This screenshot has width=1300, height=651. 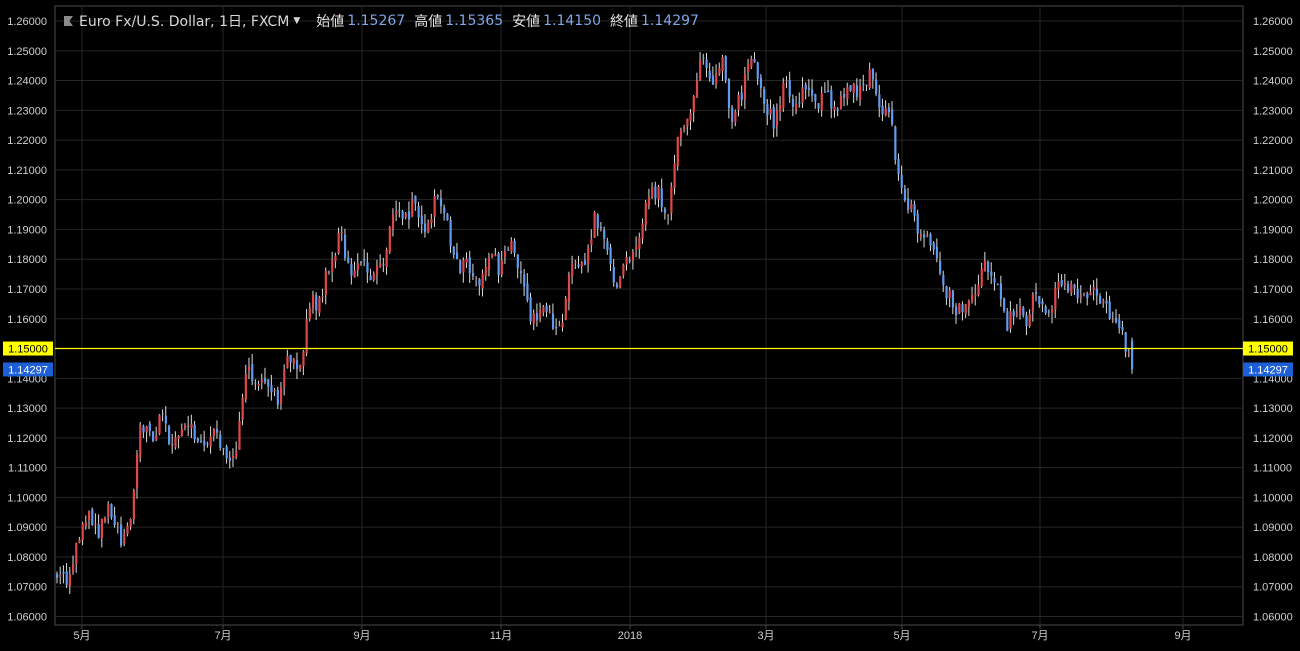 What do you see at coordinates (376, 21) in the screenshot?
I see `open-value: 1.15267` at bounding box center [376, 21].